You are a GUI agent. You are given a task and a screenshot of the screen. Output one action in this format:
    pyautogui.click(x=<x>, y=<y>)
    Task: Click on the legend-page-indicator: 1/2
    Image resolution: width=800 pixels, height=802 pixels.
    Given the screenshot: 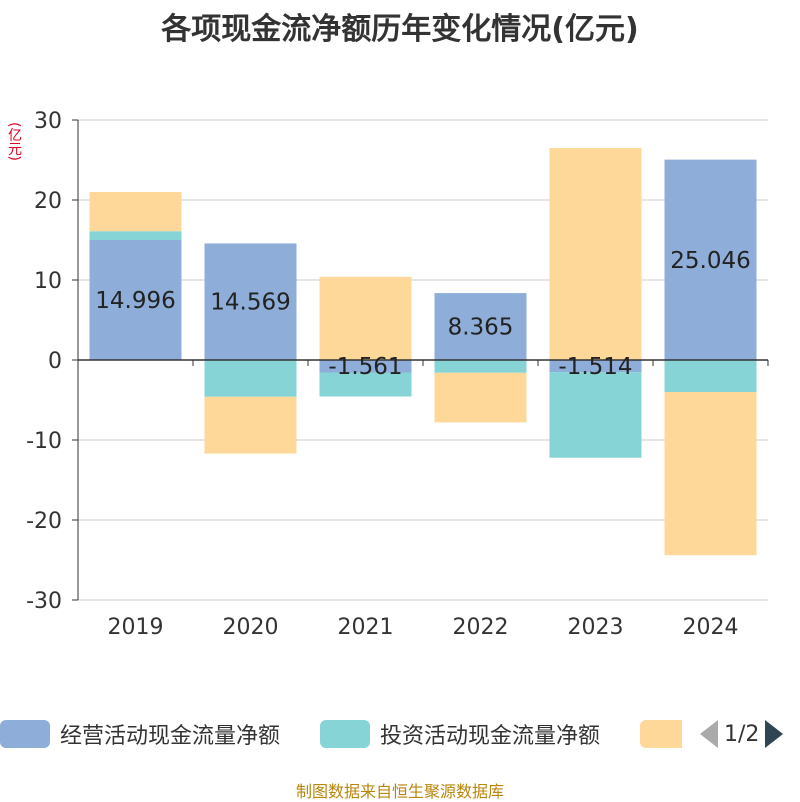 What is the action you would take?
    pyautogui.click(x=742, y=734)
    